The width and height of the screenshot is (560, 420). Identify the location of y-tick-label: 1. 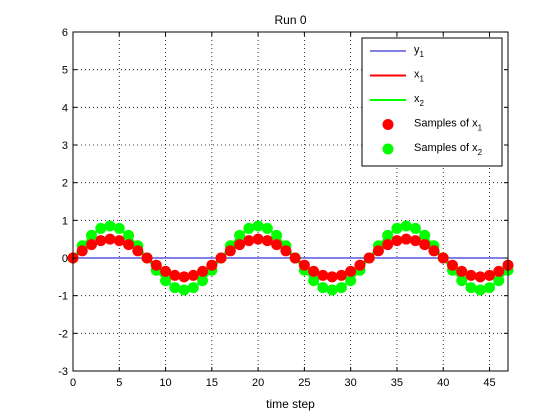
(65, 221).